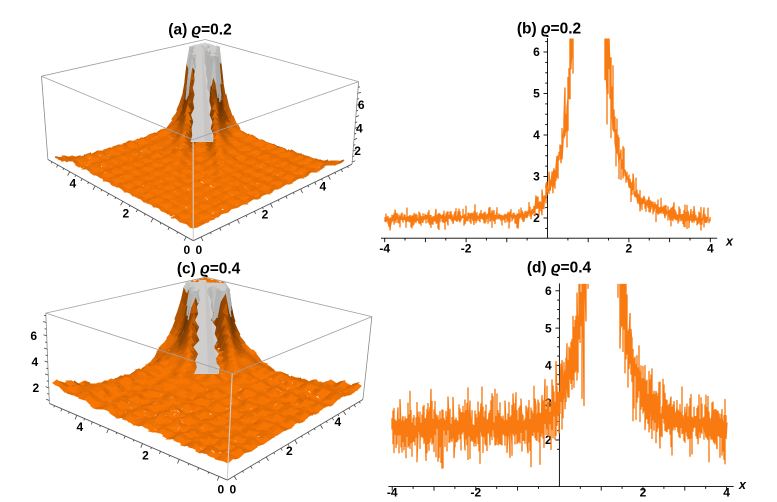 The image size is (777, 502). What do you see at coordinates (536, 177) in the screenshot?
I see `svg-text: 3` at bounding box center [536, 177].